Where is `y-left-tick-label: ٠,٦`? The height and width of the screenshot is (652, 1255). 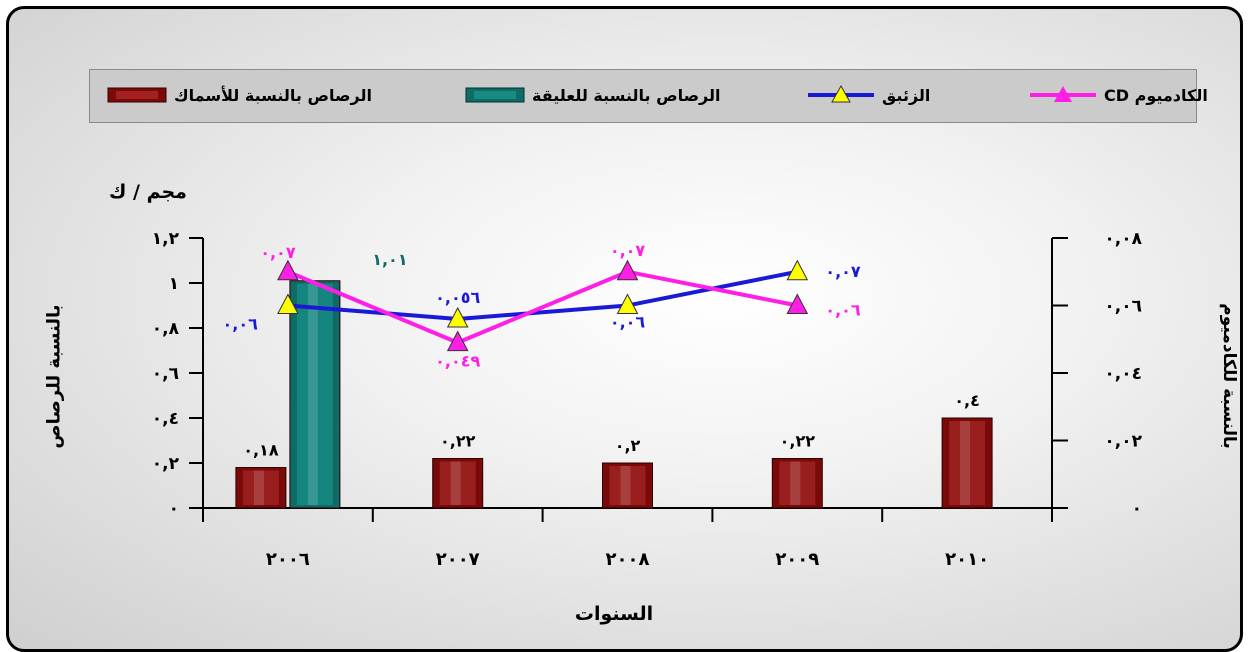 y-left-tick-label: ٠,٦ is located at coordinates (165, 374).